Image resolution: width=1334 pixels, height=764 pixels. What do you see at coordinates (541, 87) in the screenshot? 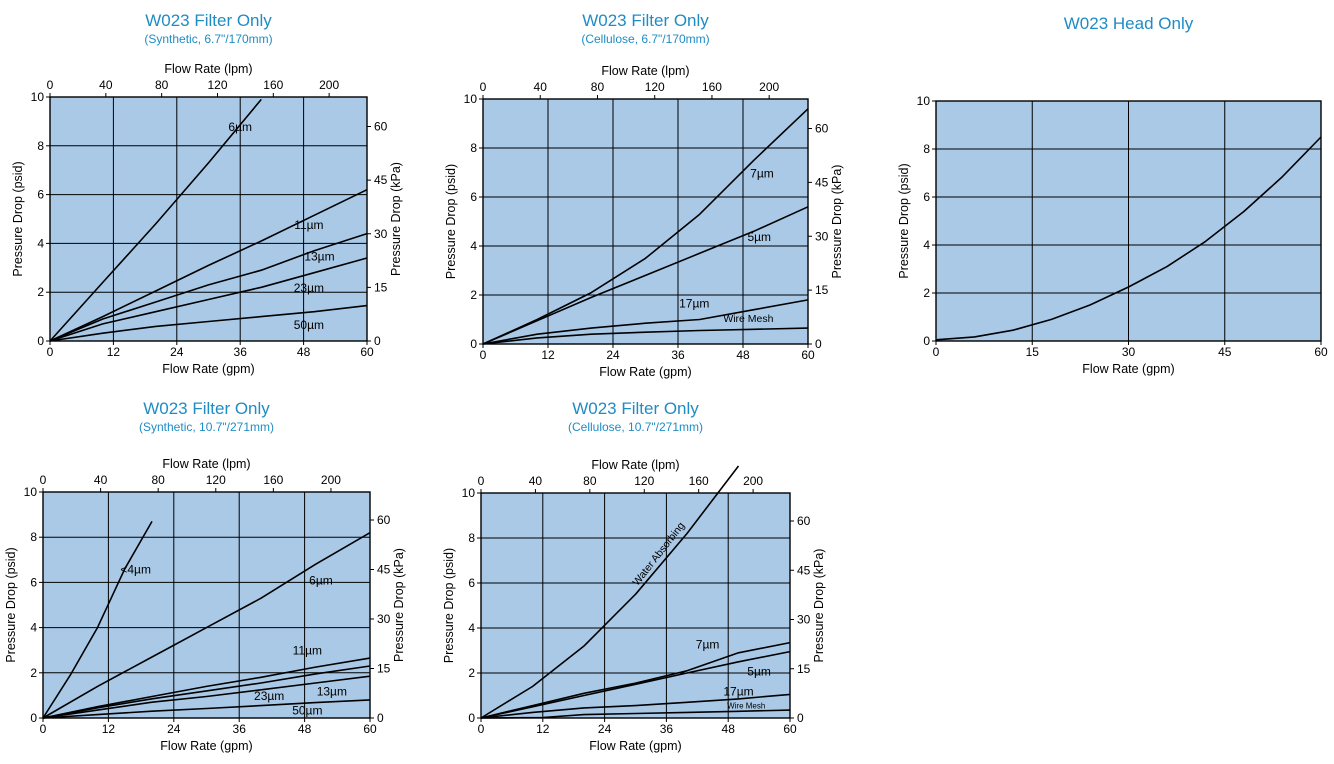
I see `x2-tick-label: 40` at bounding box center [541, 87].